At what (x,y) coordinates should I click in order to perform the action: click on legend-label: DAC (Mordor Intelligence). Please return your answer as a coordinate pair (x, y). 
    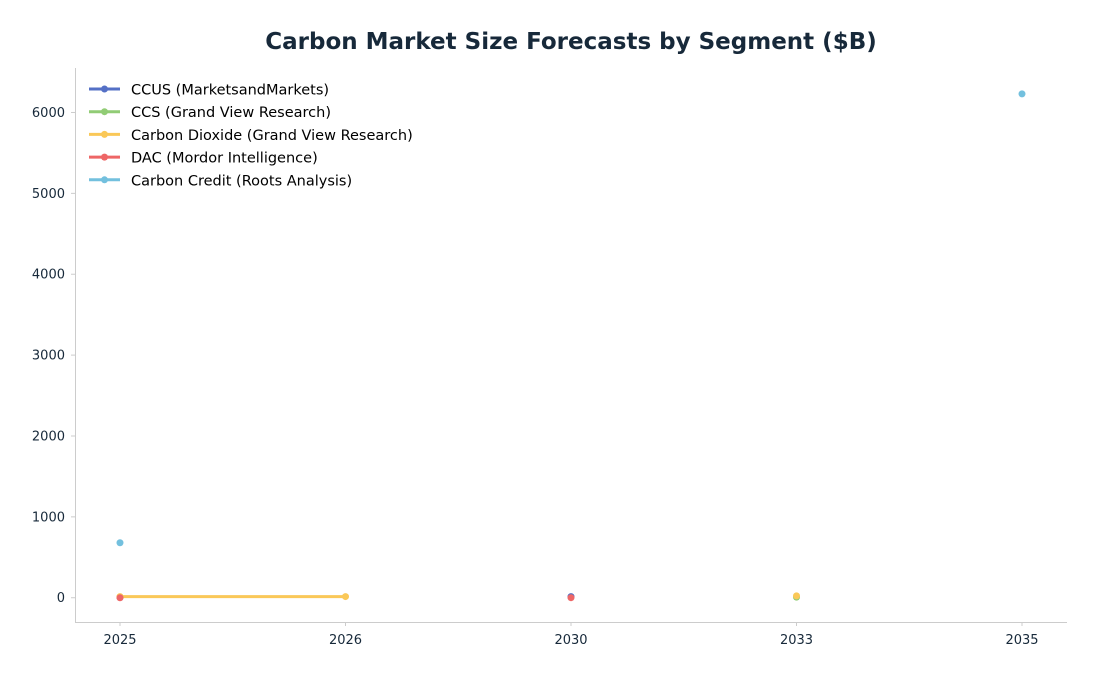
    Looking at the image, I should click on (224, 159).